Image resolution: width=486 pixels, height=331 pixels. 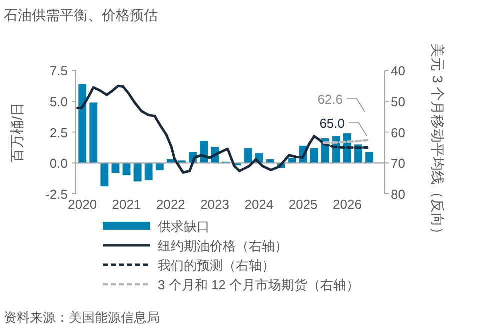 What do you see at coordinates (81, 15) in the screenshot?
I see `chart-title: 石油供需平衡、价格预估` at bounding box center [81, 15].